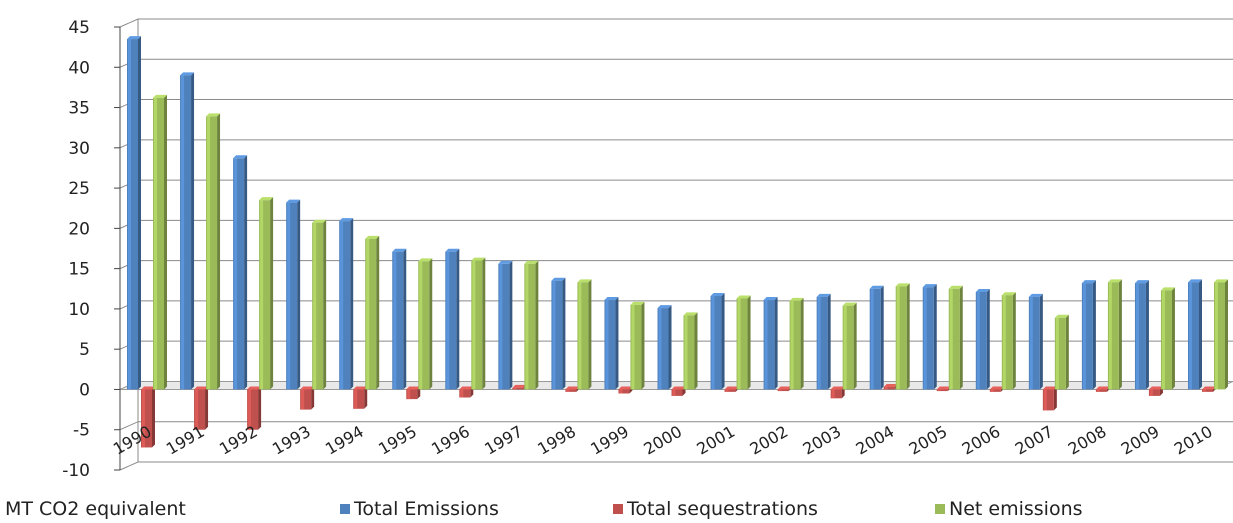 This screenshot has width=1233, height=523. What do you see at coordinates (426, 509) in the screenshot?
I see `legend-label-total-emissions: Total Emissions` at bounding box center [426, 509].